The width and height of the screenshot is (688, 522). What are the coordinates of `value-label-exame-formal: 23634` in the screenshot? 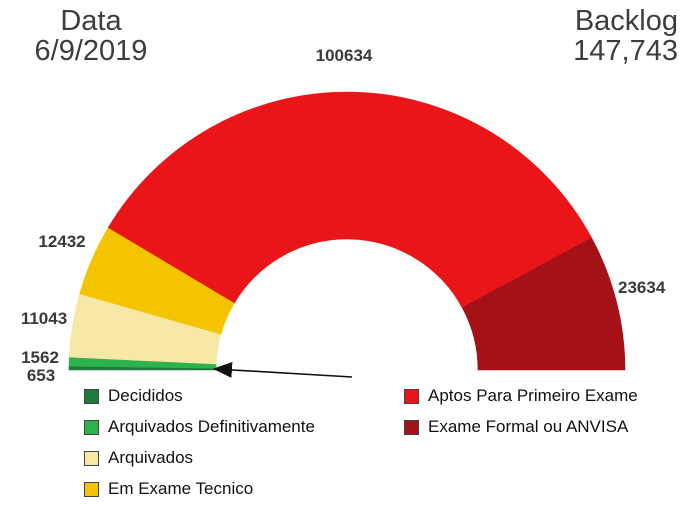 It's located at (642, 287).